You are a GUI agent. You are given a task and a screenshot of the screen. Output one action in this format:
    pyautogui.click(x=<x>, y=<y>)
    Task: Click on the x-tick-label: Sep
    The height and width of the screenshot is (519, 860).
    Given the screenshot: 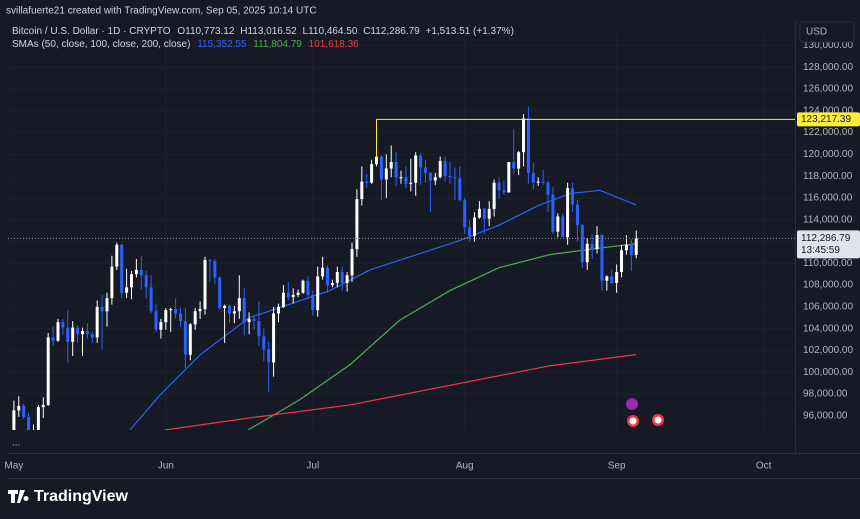 What is the action you would take?
    pyautogui.click(x=617, y=466)
    